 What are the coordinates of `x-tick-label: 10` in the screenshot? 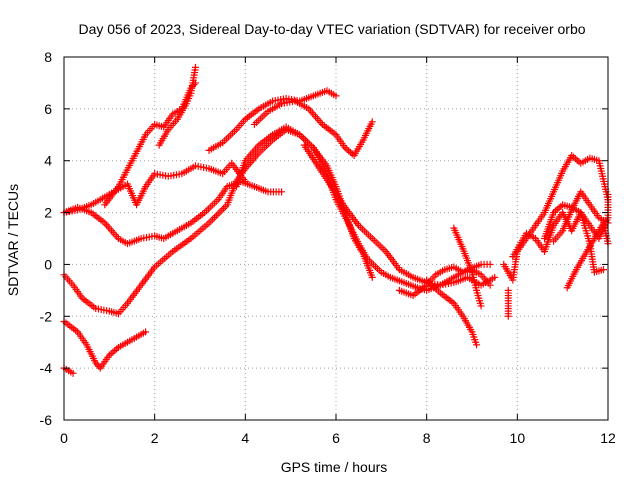 It's located at (518, 438).